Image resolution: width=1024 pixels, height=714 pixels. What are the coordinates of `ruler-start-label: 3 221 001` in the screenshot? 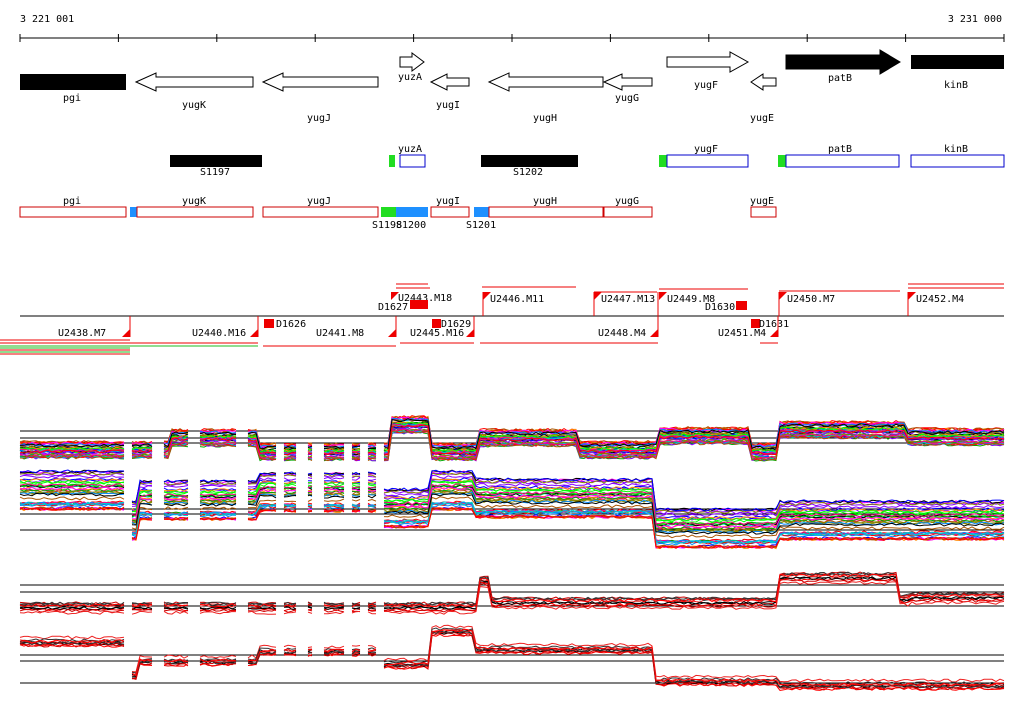 It's located at (47, 19).